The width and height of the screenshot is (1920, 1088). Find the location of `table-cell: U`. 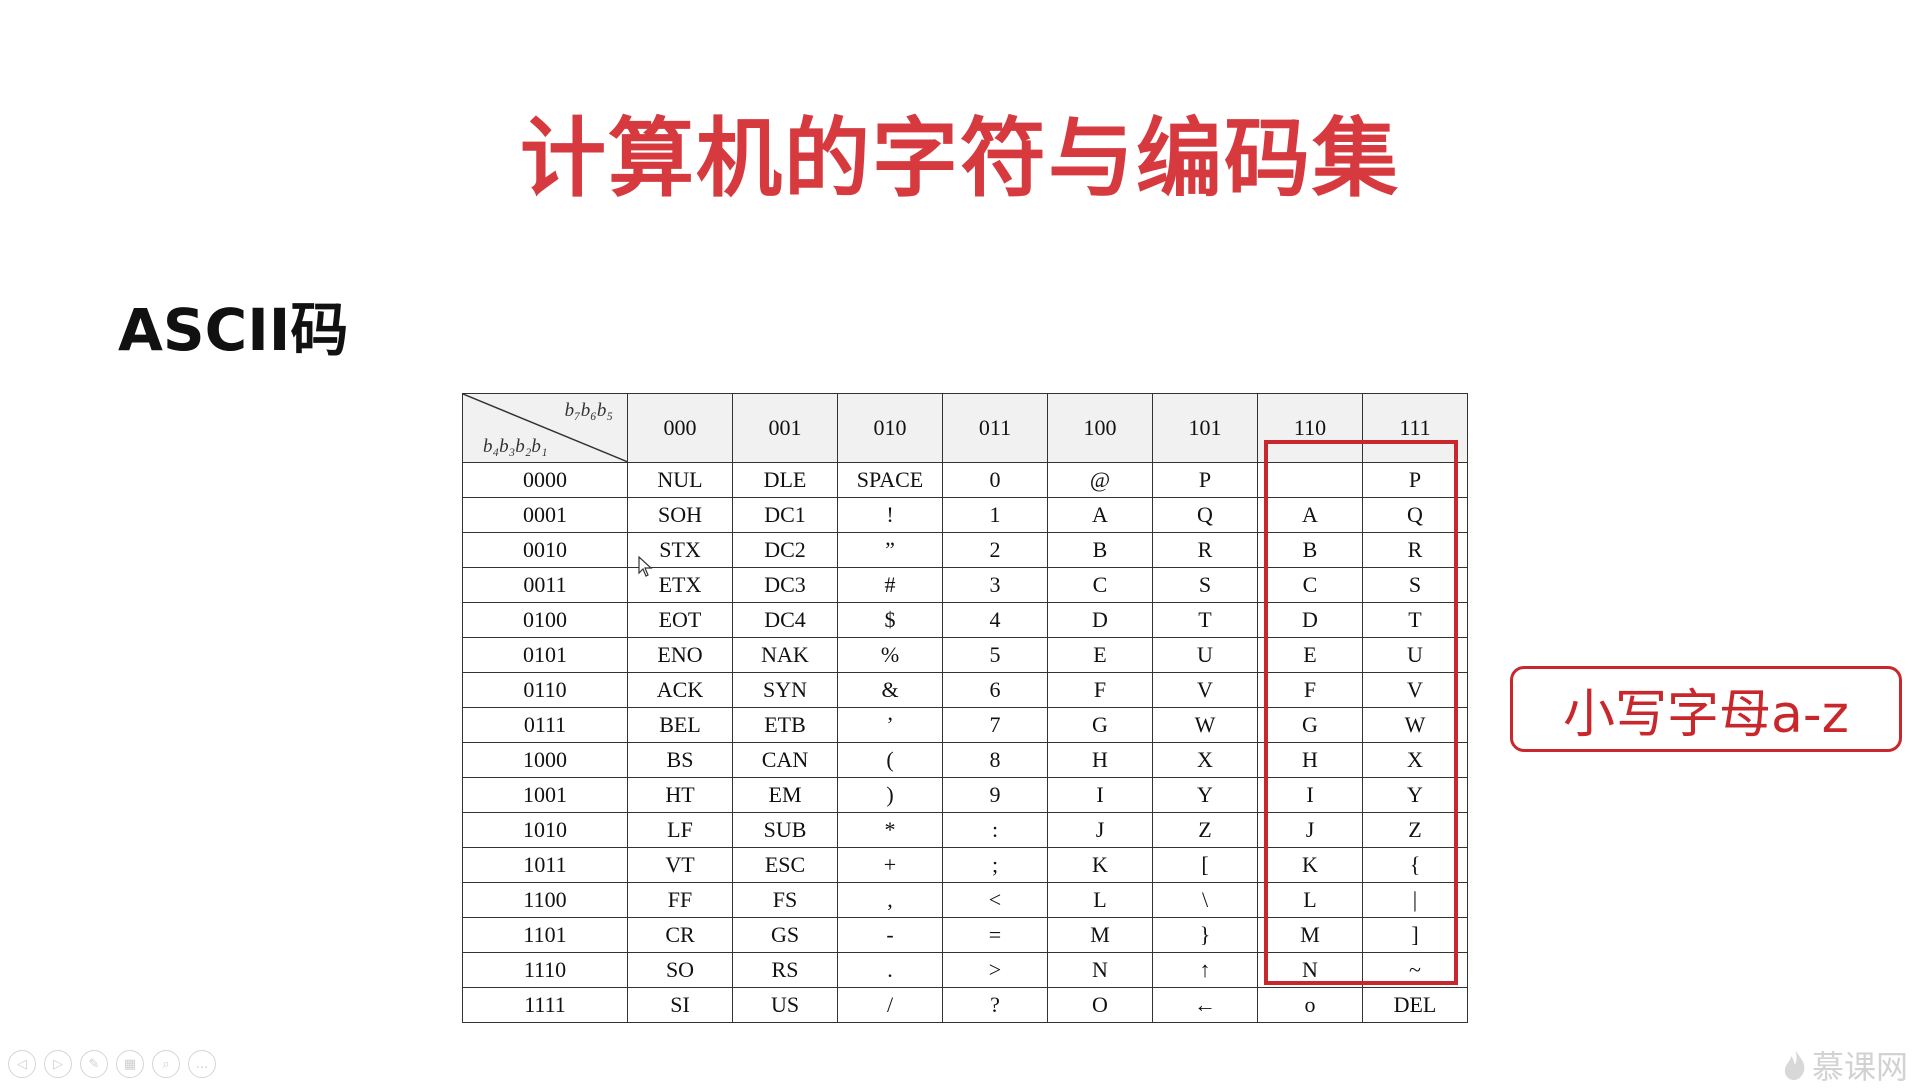

table-cell: U is located at coordinates (1205, 655).